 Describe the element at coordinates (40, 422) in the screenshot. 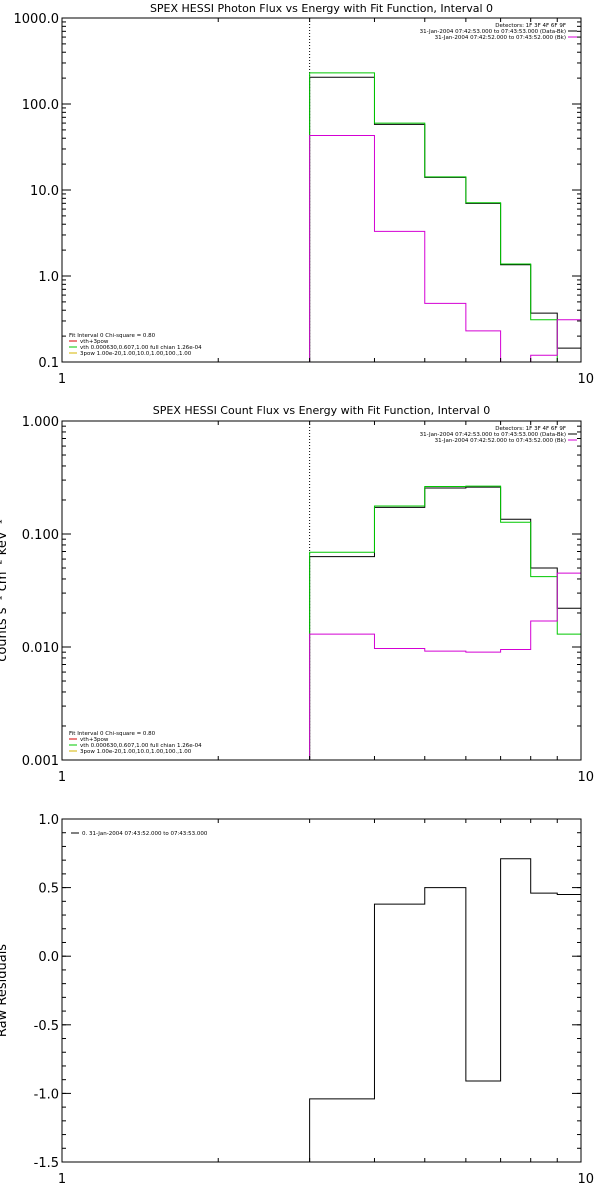

I see `y-tick-label: 1.000` at that location.